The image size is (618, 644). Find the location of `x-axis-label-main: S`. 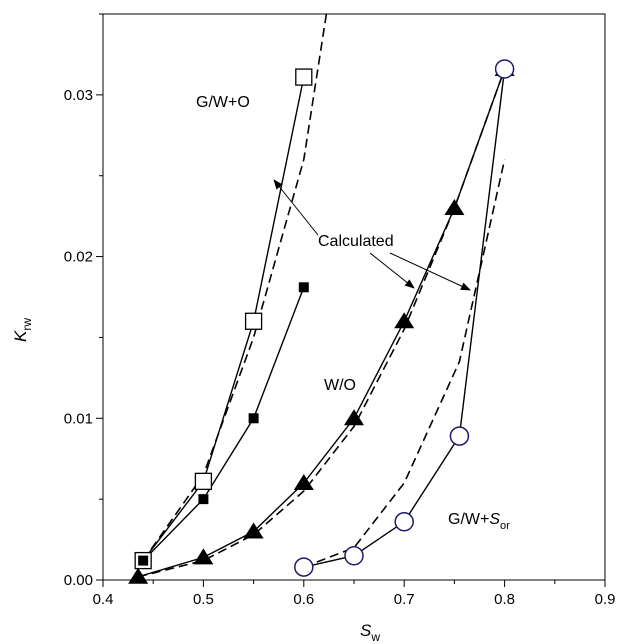

x-axis-label-main: S is located at coordinates (366, 630).